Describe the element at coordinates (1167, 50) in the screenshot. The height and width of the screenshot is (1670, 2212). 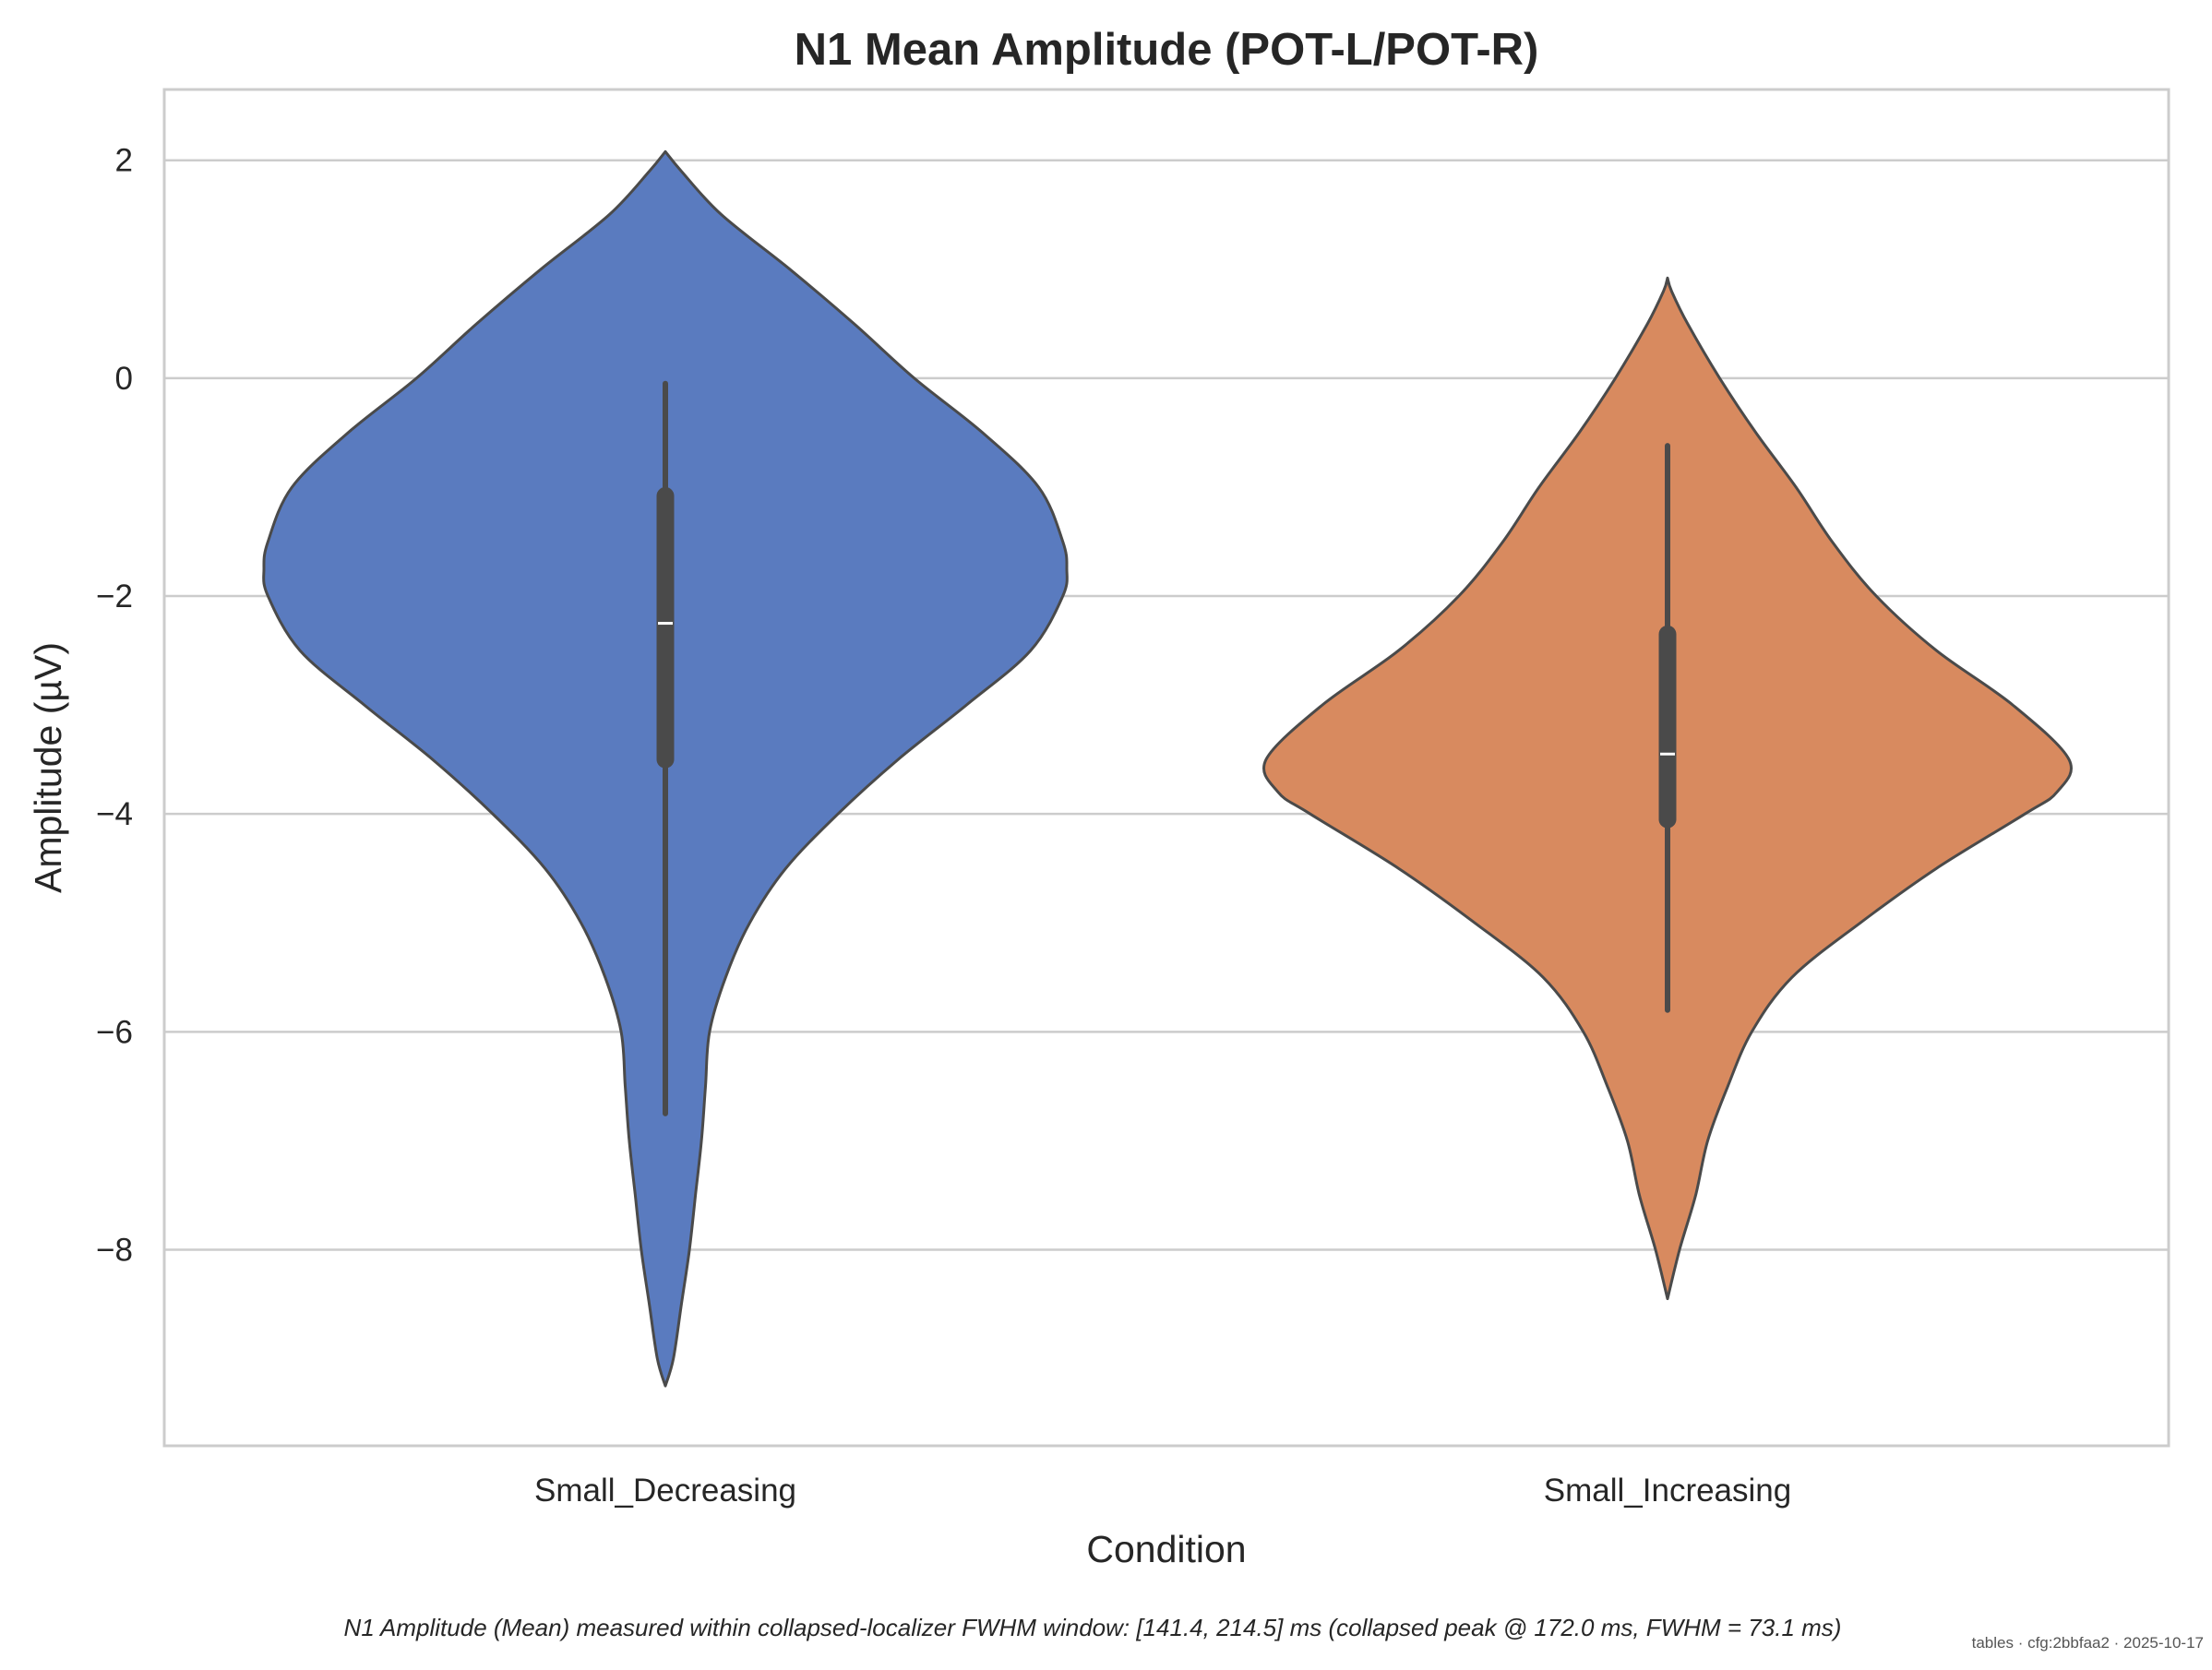
I see `chart-title: N1 Mean Amplitude (POT-L/POT-R)` at that location.